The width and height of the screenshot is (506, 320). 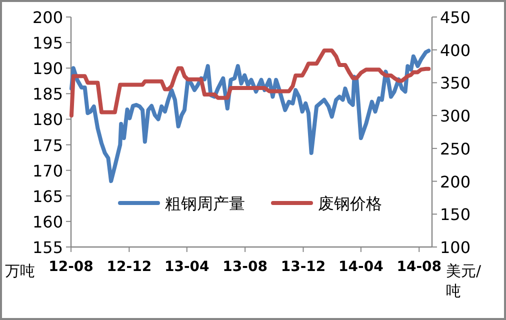 What do you see at coordinates (303, 267) in the screenshot?
I see `x-tick-label: 13-12` at bounding box center [303, 267].